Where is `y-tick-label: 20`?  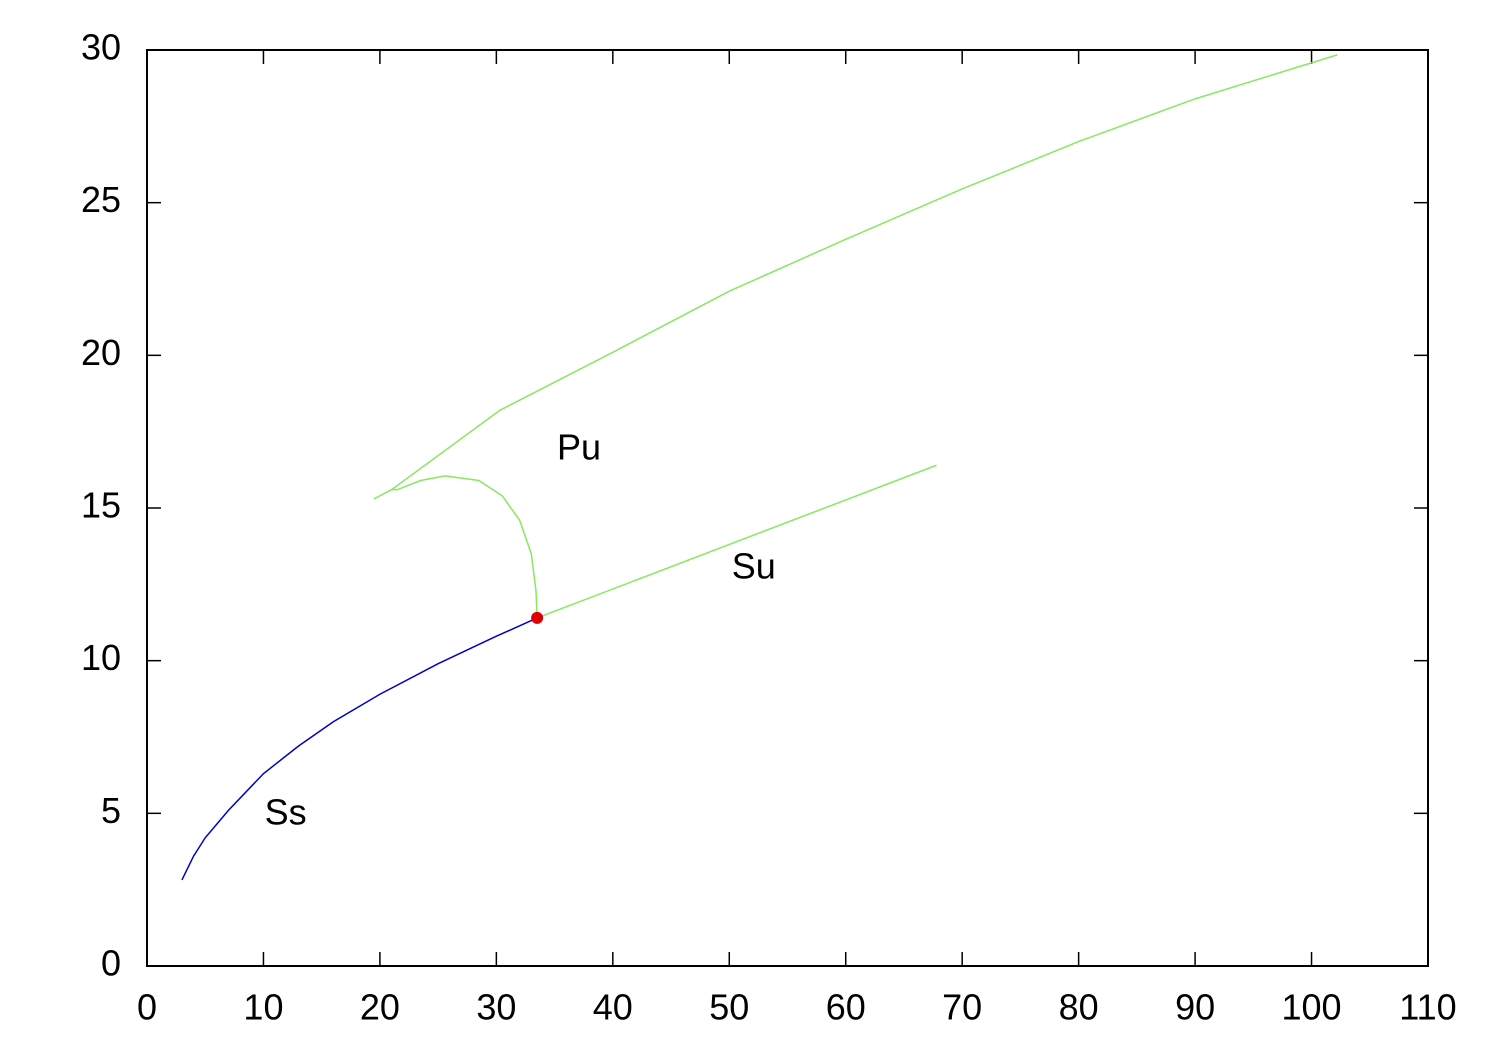
y-tick-label: 20 is located at coordinates (101, 352).